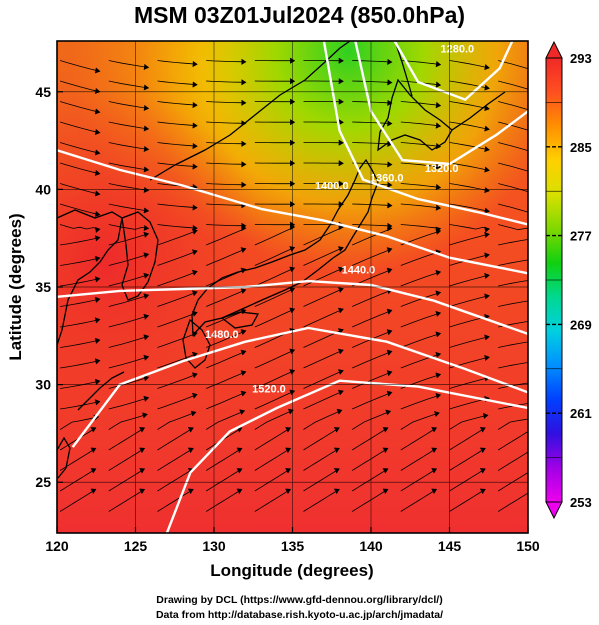 The image size is (599, 625). Describe the element at coordinates (240, 320) in the screenshot. I see `coast-japan-shikoku` at that location.